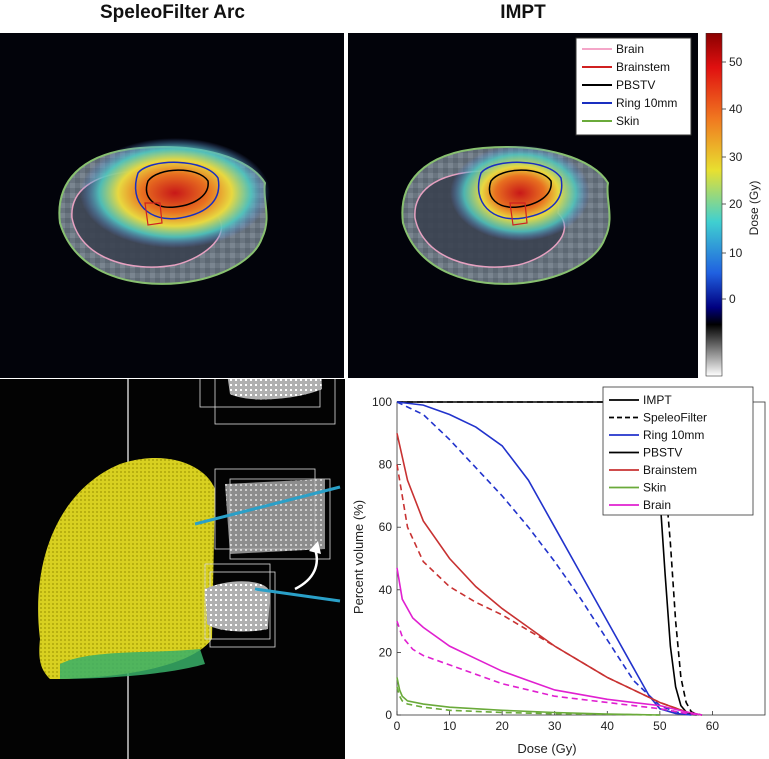 This screenshot has height=759, width=769. What do you see at coordinates (736, 109) in the screenshot?
I see `colorbar-tick-label: 40` at bounding box center [736, 109].